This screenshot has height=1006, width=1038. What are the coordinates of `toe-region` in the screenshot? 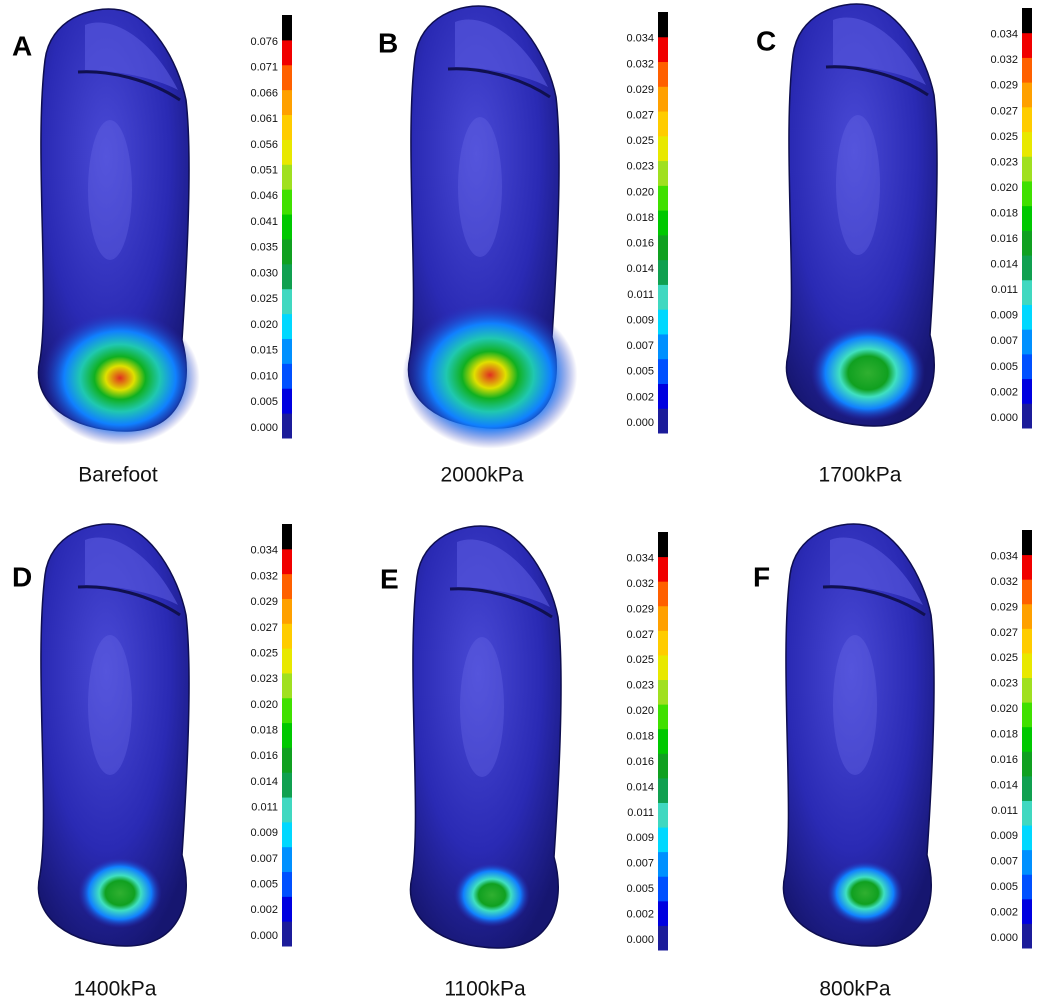 It's located at (879, 51).